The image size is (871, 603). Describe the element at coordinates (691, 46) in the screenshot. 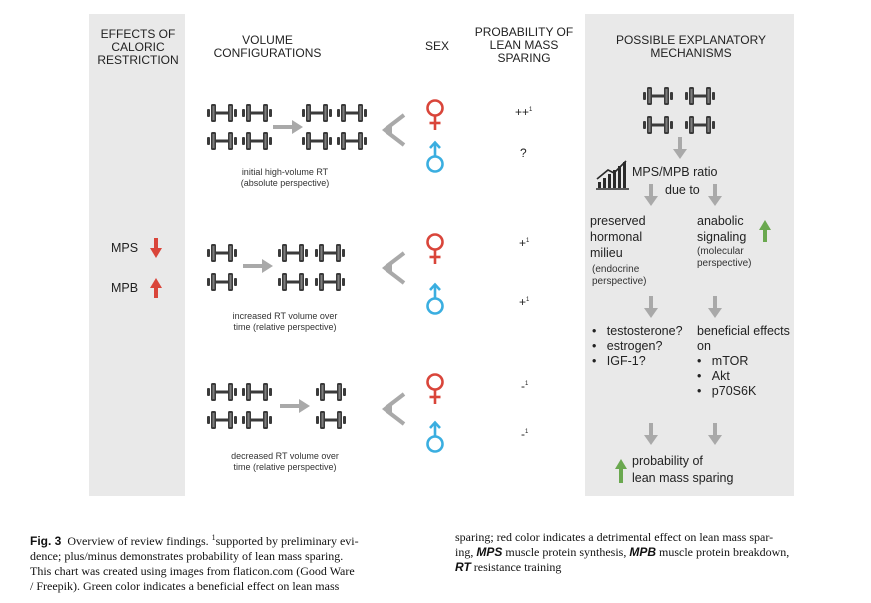

I see `header-mechanisms: POSSIBLE EXPLANATORY MECHANISMS` at that location.